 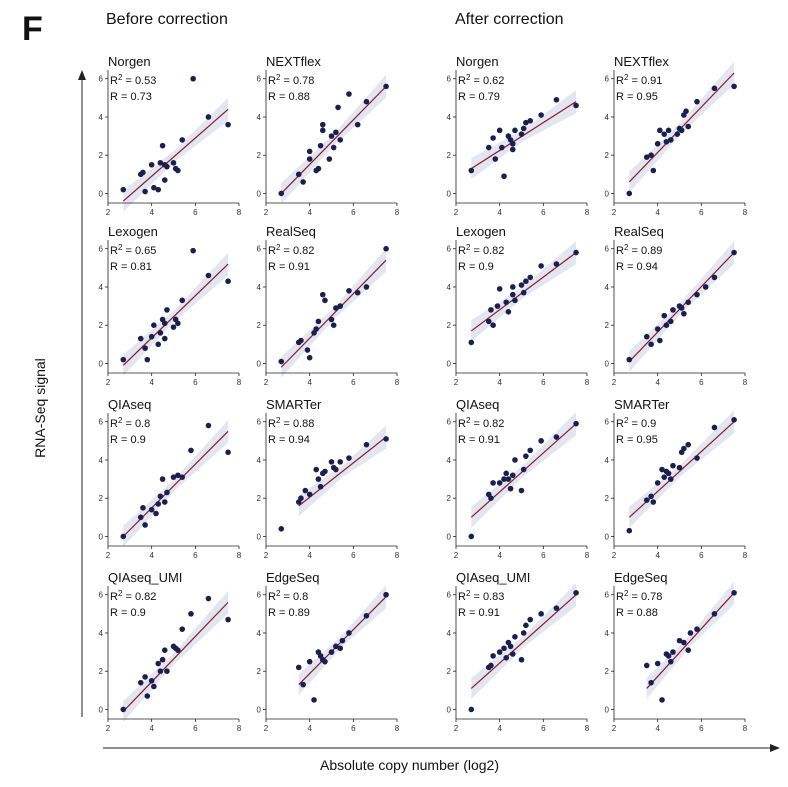 I want to click on scatter-panel: QIAseq_UMI 0 2 4 6 2 4 6 8 R2 = 0.83 R = 0.91, so click(x=518, y=651).